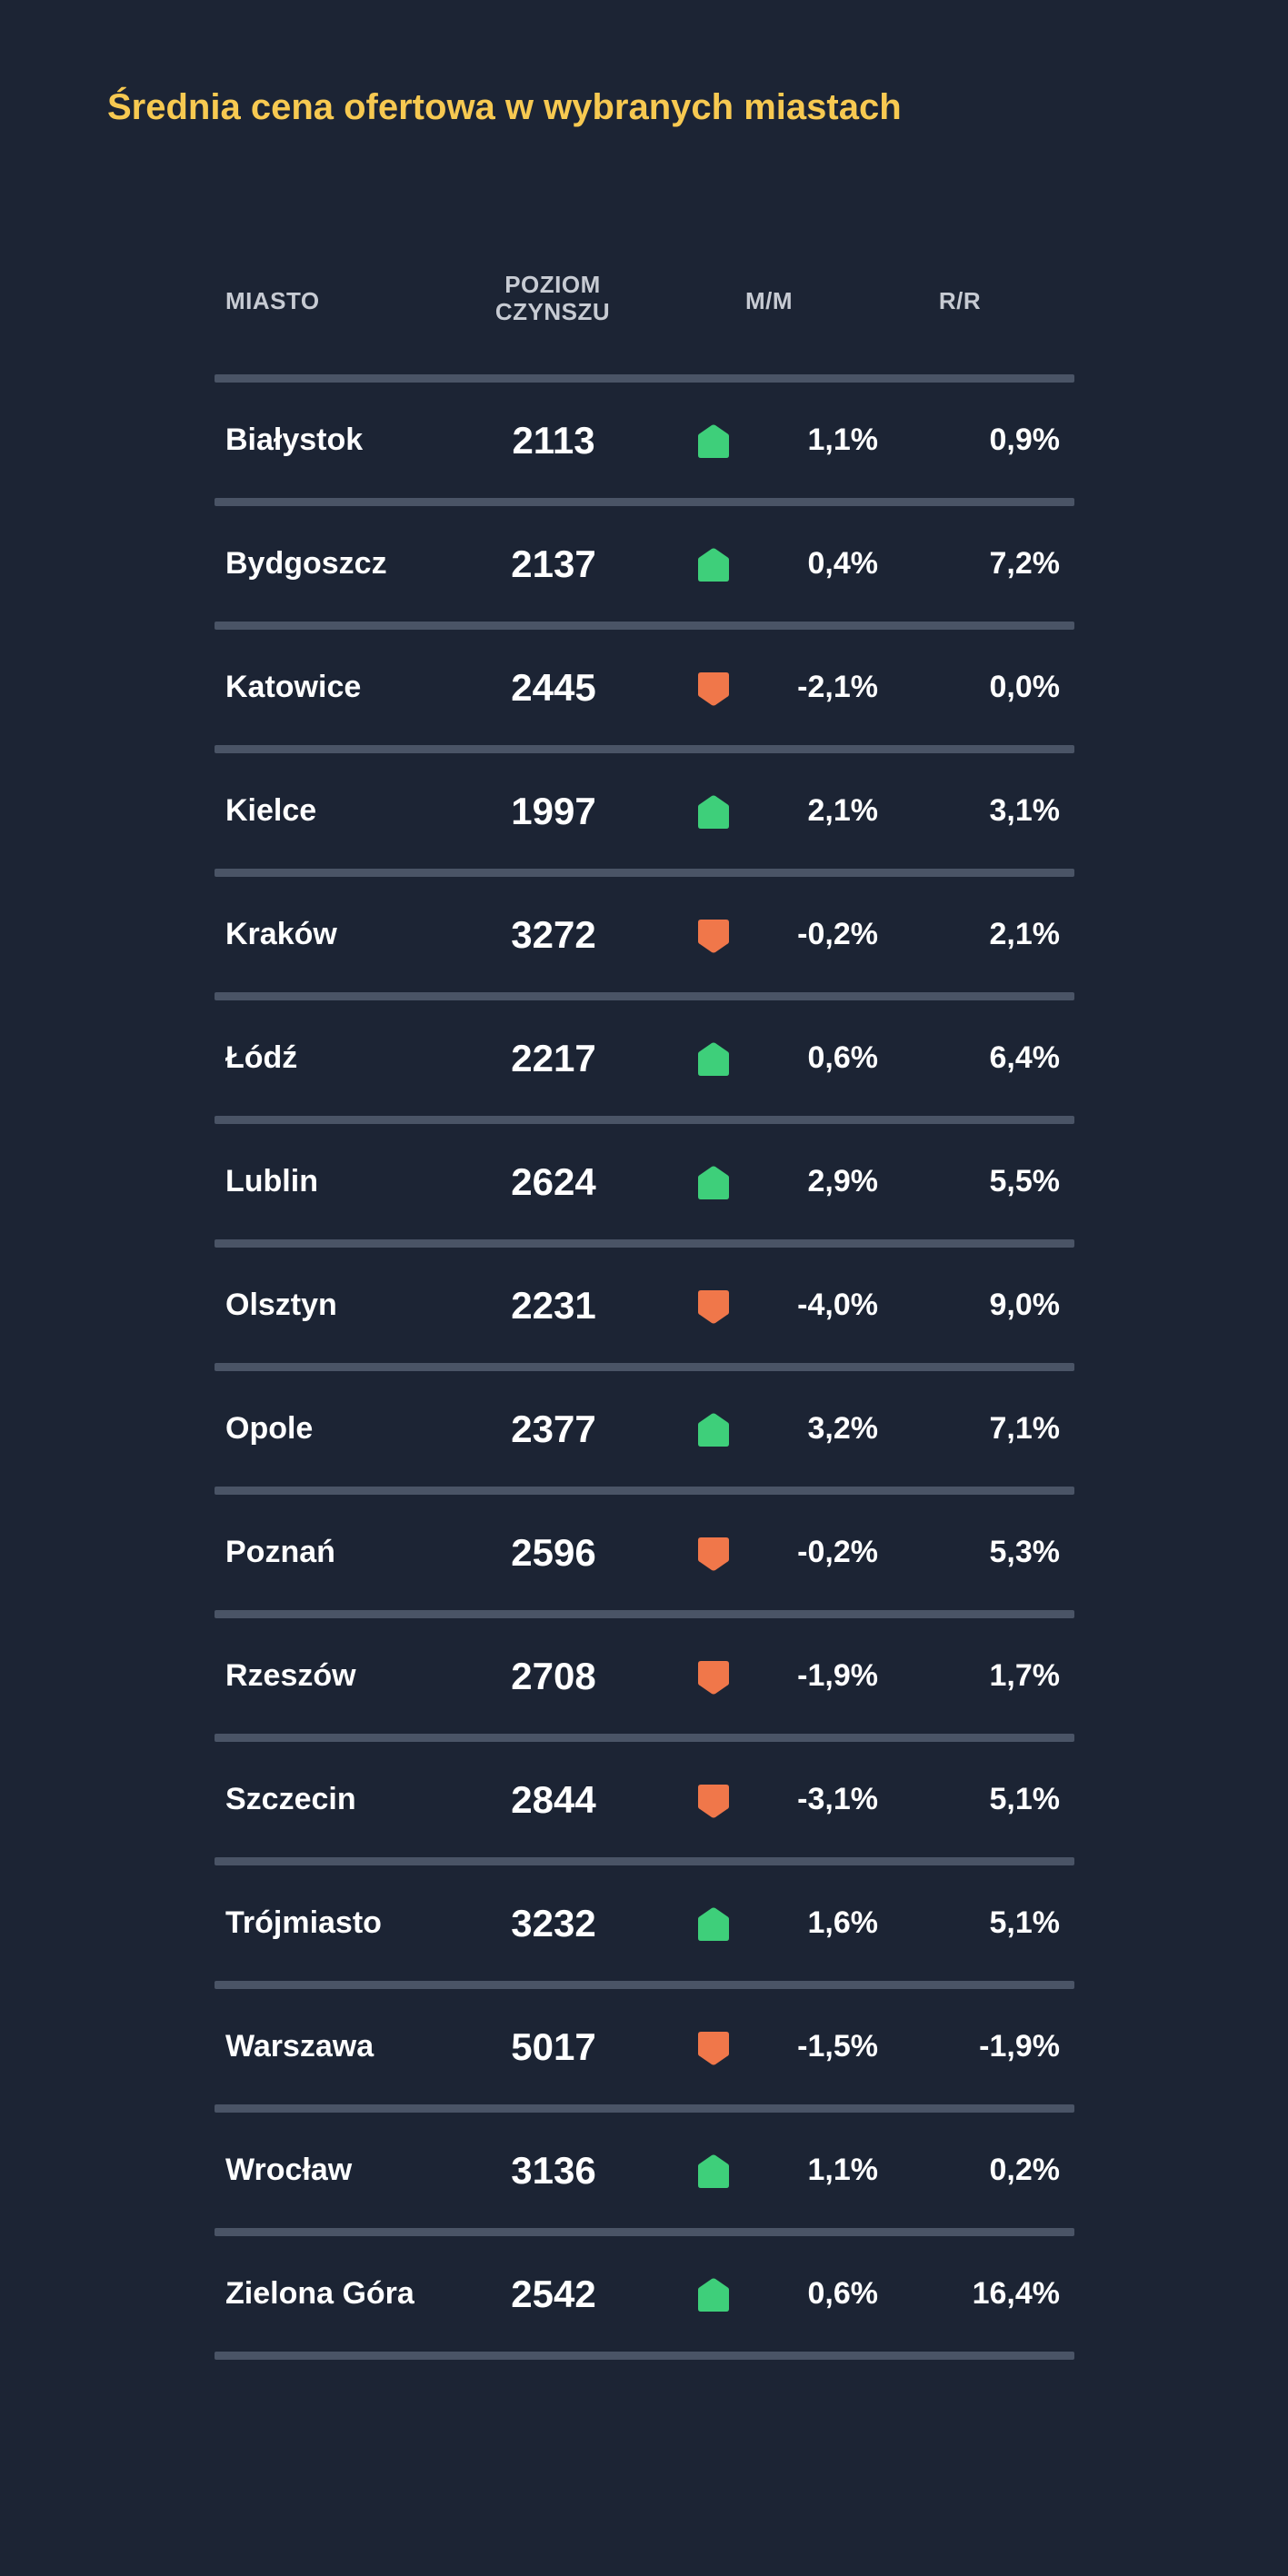 The width and height of the screenshot is (1288, 2576). Describe the element at coordinates (837, 1675) in the screenshot. I see `cell-mm: -1,9%` at that location.